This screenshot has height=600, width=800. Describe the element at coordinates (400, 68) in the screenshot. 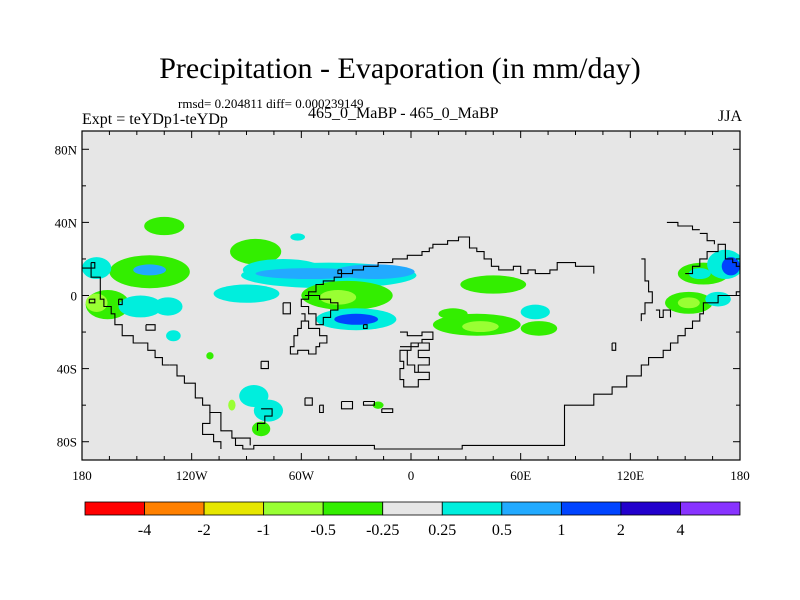

I see `chart-title: Precipitation - Evaporation (in mm/day)` at that location.